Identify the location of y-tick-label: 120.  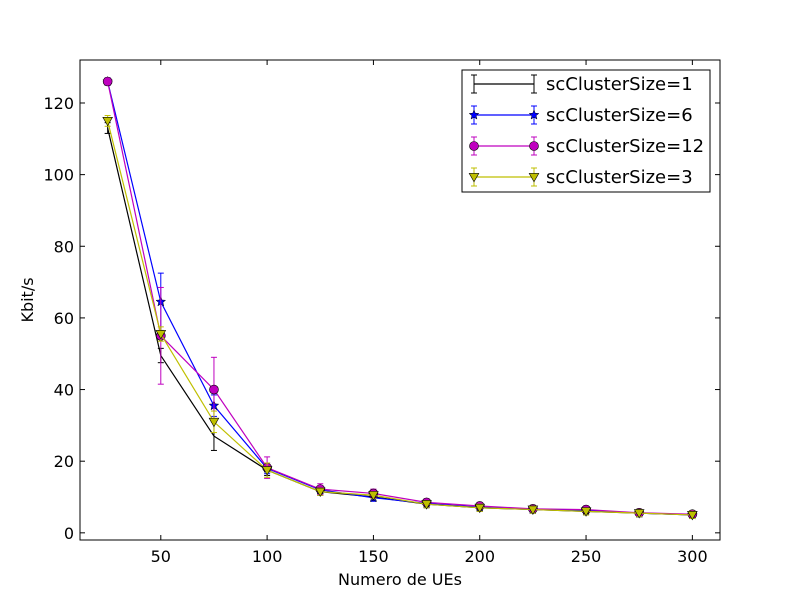
(58, 103).